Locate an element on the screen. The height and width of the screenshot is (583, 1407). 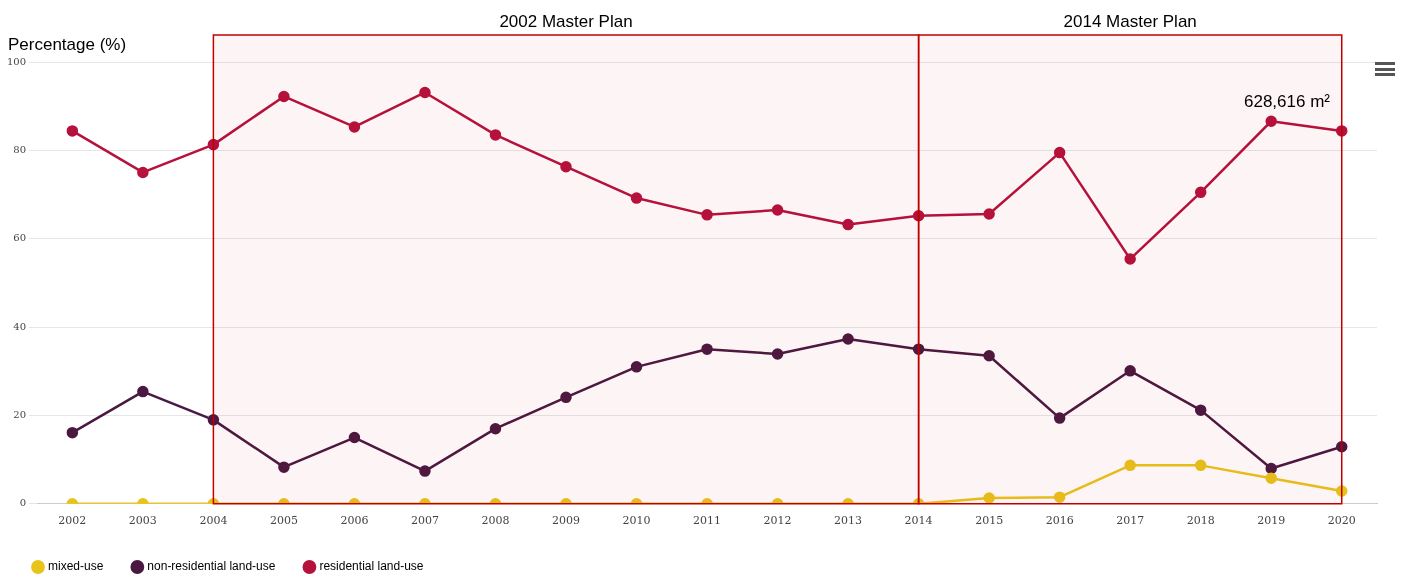
x-tick-label: 2018 is located at coordinates (1200, 521).